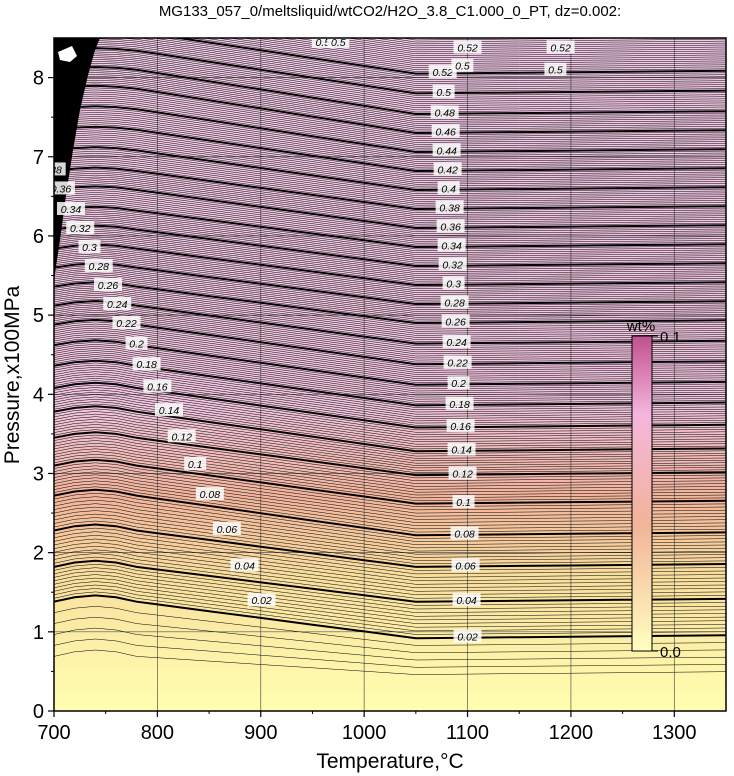 This screenshot has width=734, height=776. I want to click on contour-label: 0.44, so click(21, 109).